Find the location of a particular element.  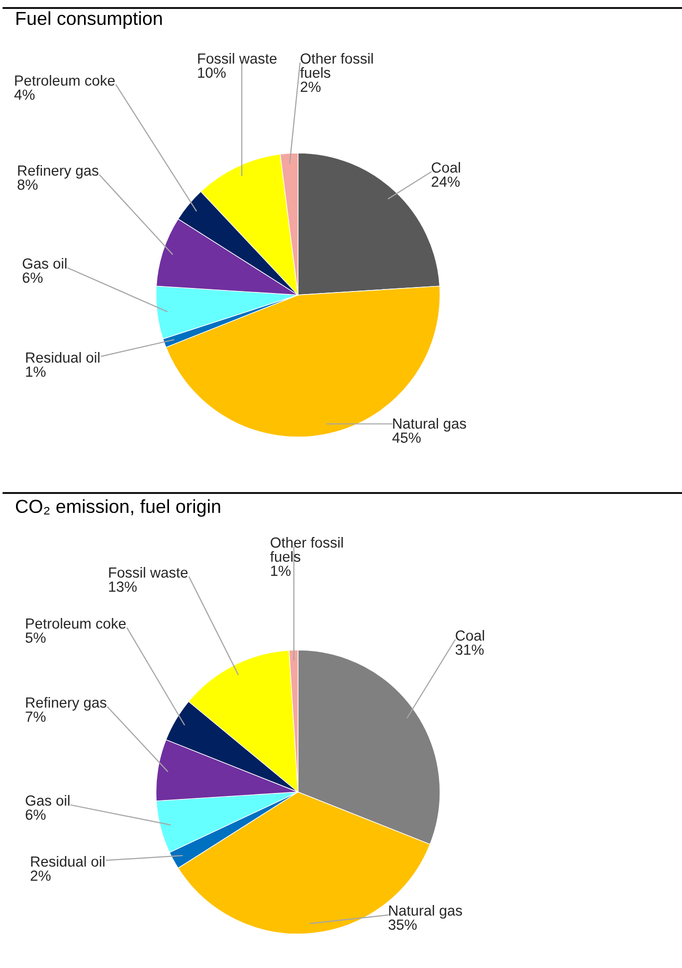

data-label: 45% is located at coordinates (406, 437).